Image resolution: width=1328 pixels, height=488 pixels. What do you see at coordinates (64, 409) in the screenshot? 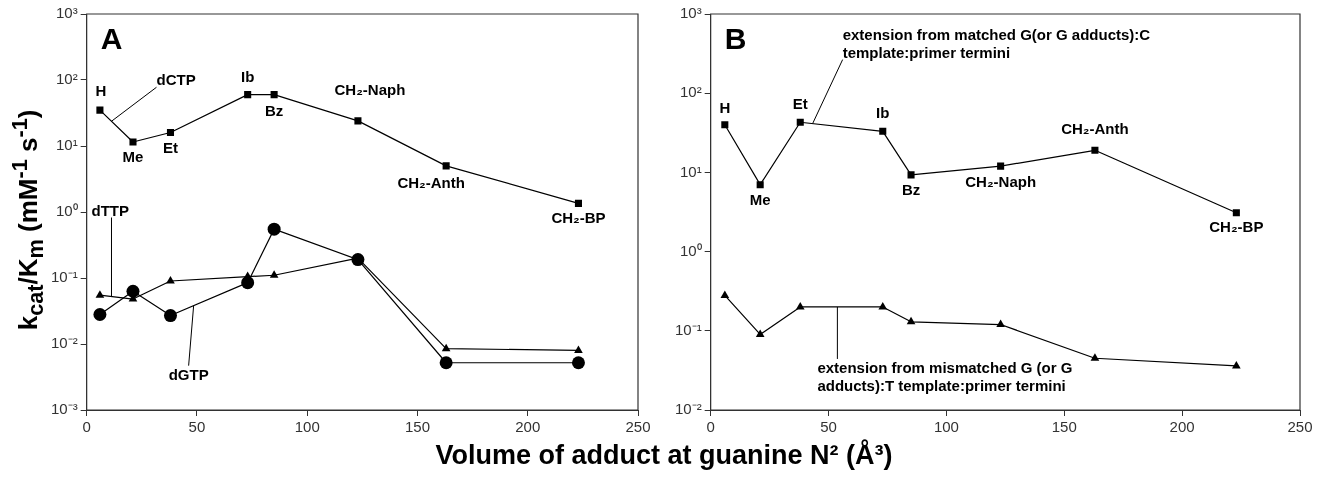
I see `y-tick-label: 10⁻³` at bounding box center [64, 409].